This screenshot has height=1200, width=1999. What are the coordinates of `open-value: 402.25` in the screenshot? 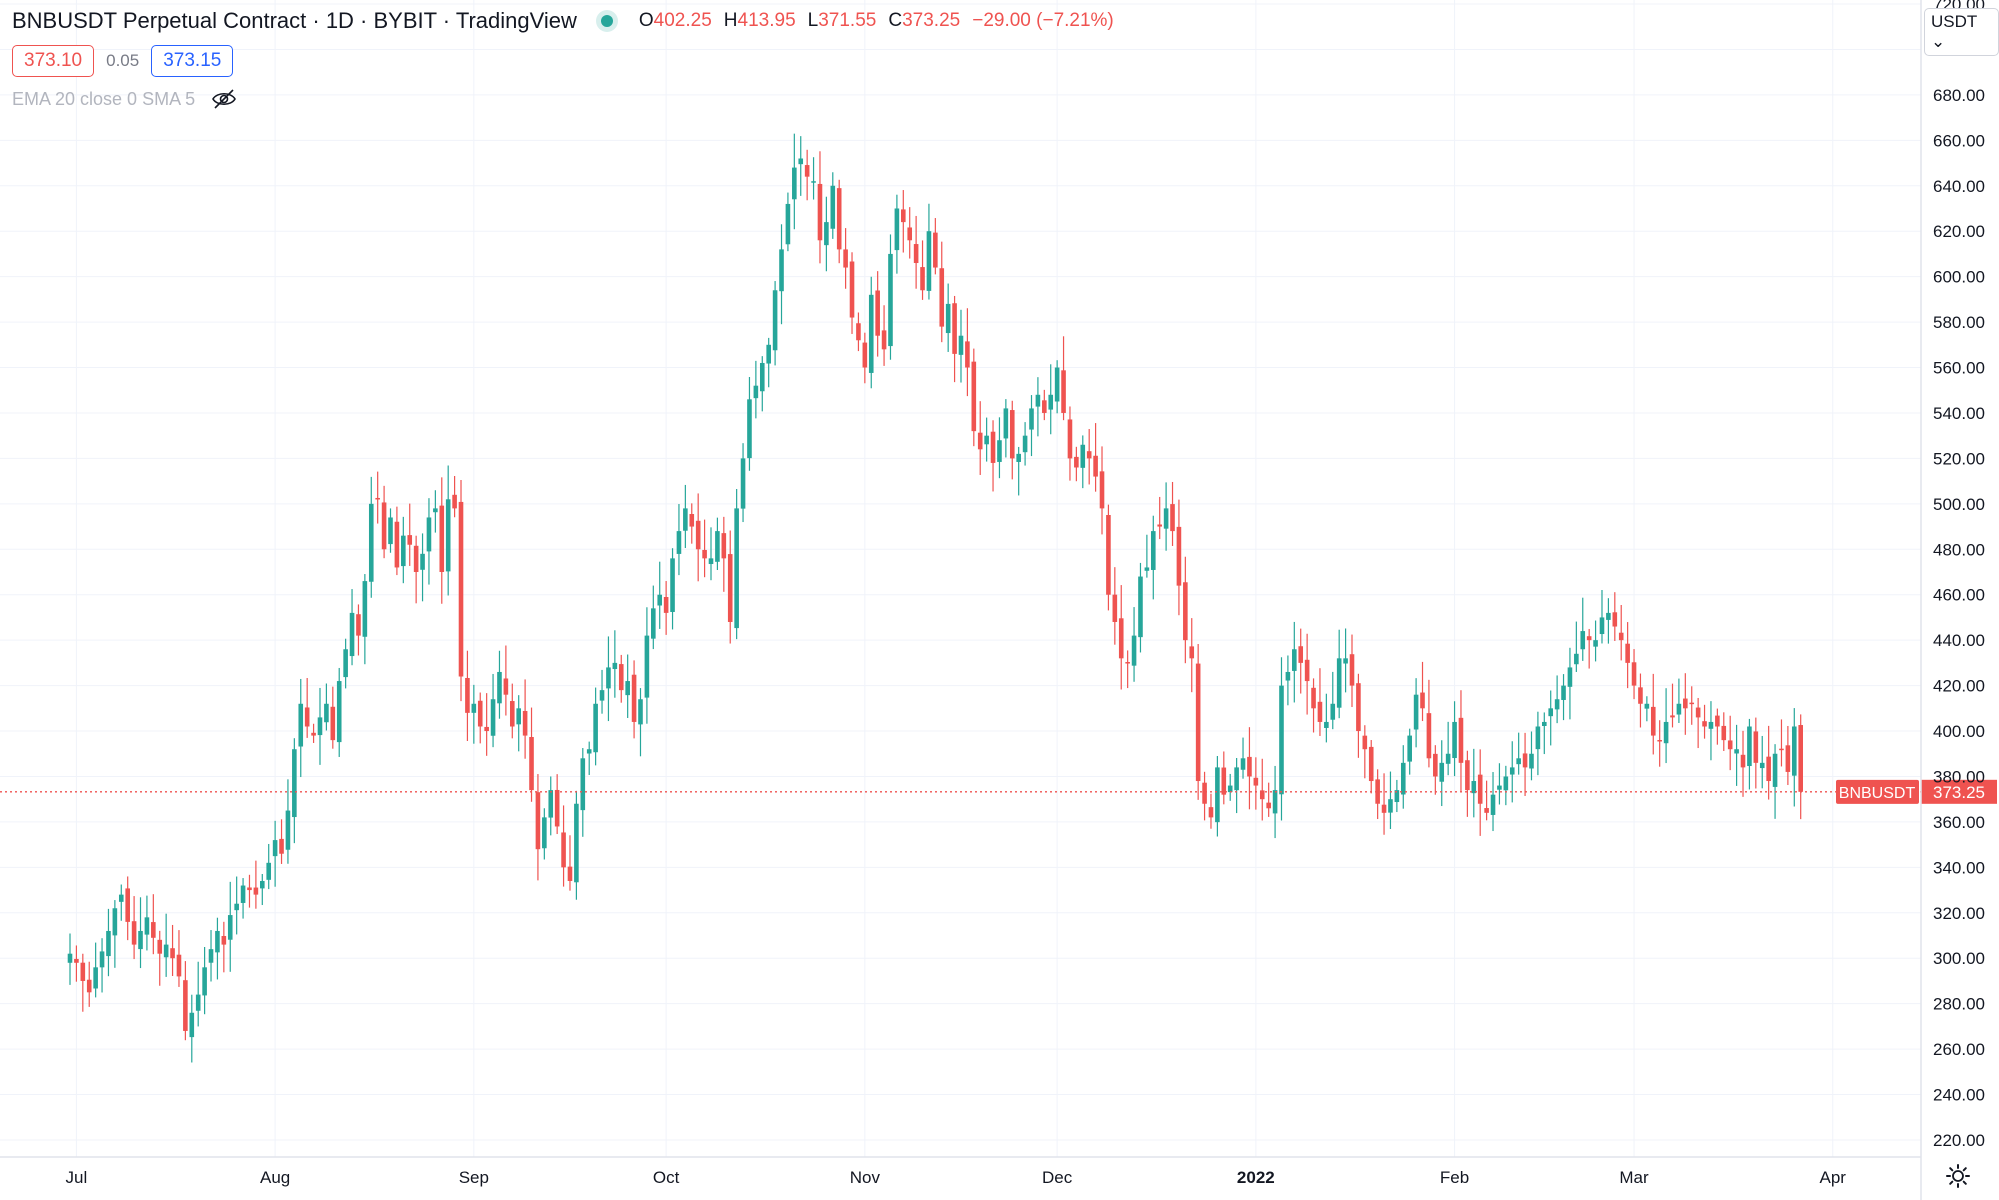 It's located at (682, 20).